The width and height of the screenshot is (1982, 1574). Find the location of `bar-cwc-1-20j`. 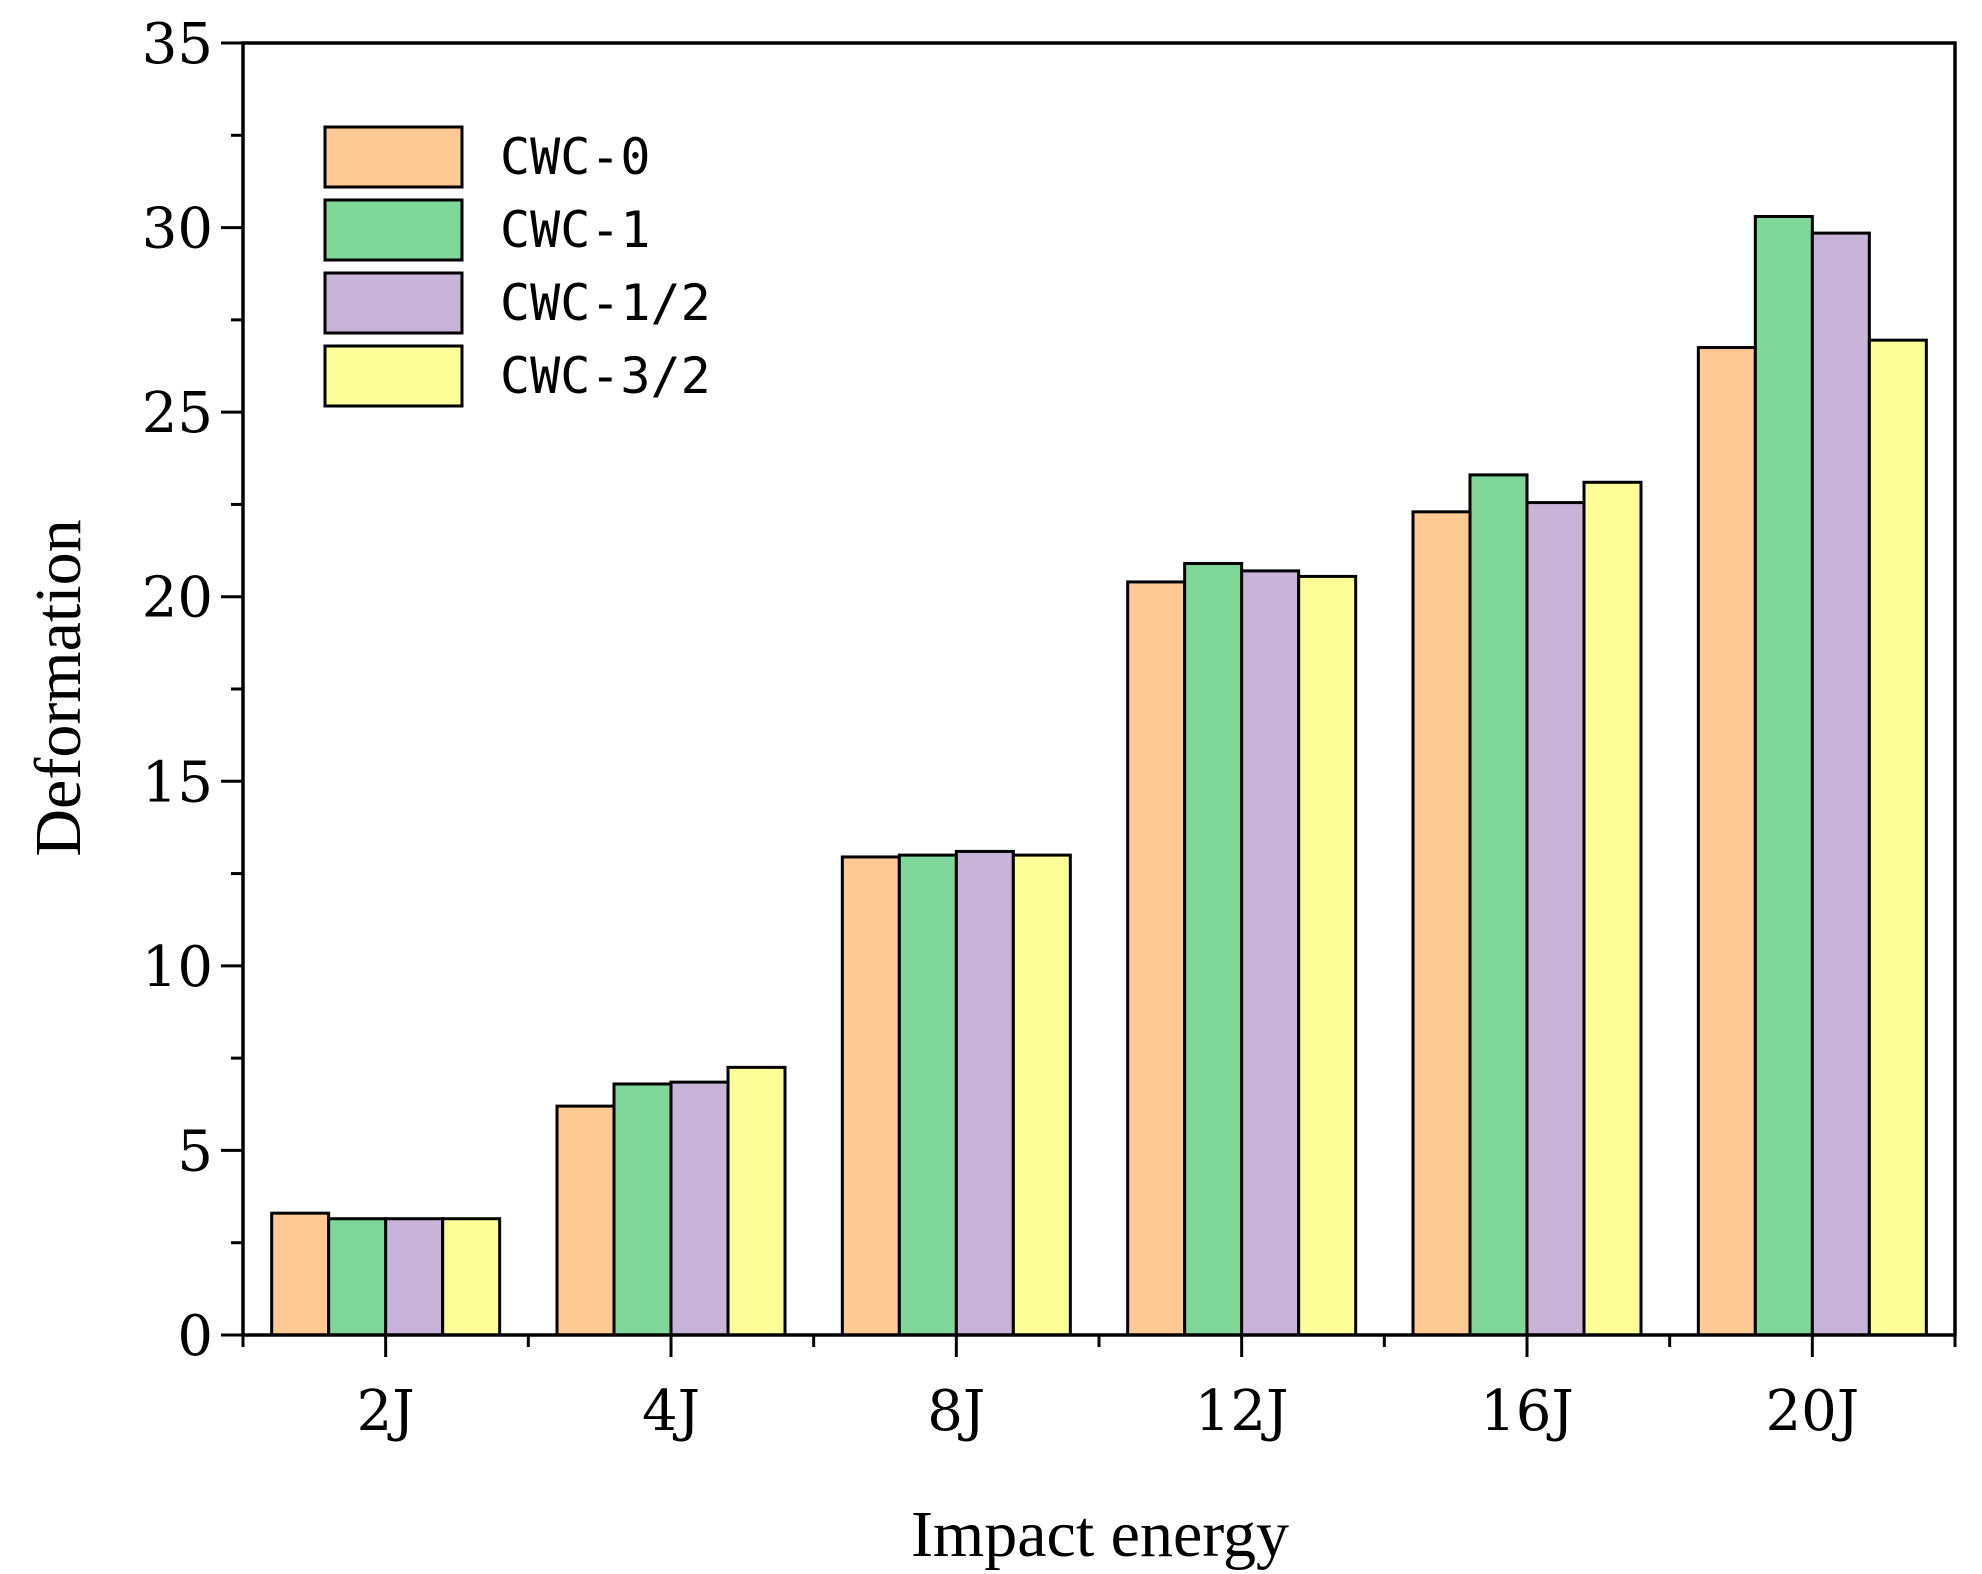

bar-cwc-1-20j is located at coordinates (1783, 775).